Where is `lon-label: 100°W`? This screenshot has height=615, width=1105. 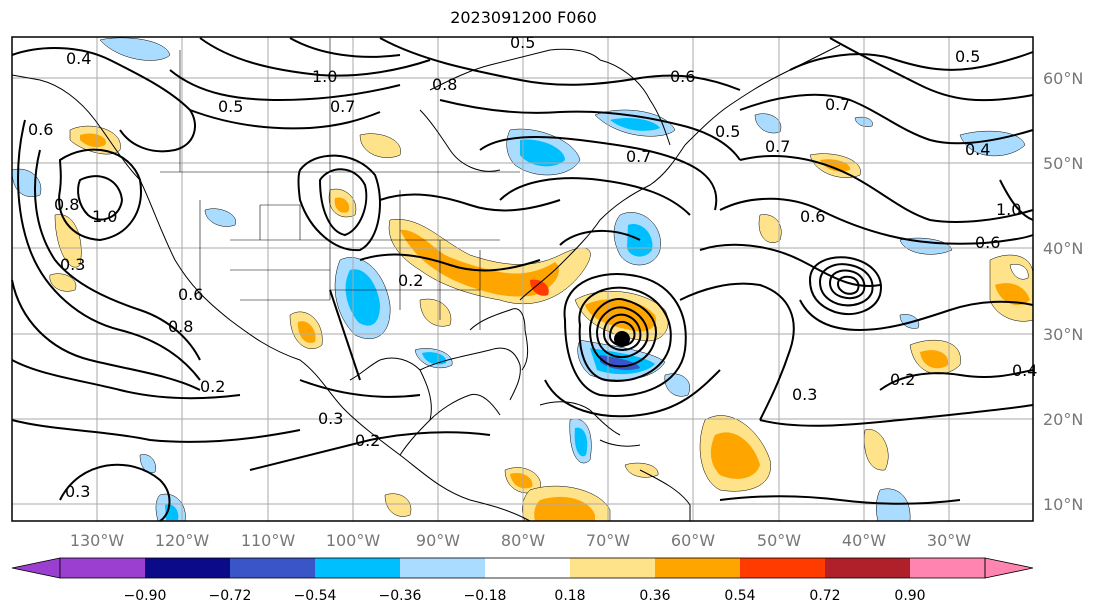 lon-label: 100°W is located at coordinates (353, 540).